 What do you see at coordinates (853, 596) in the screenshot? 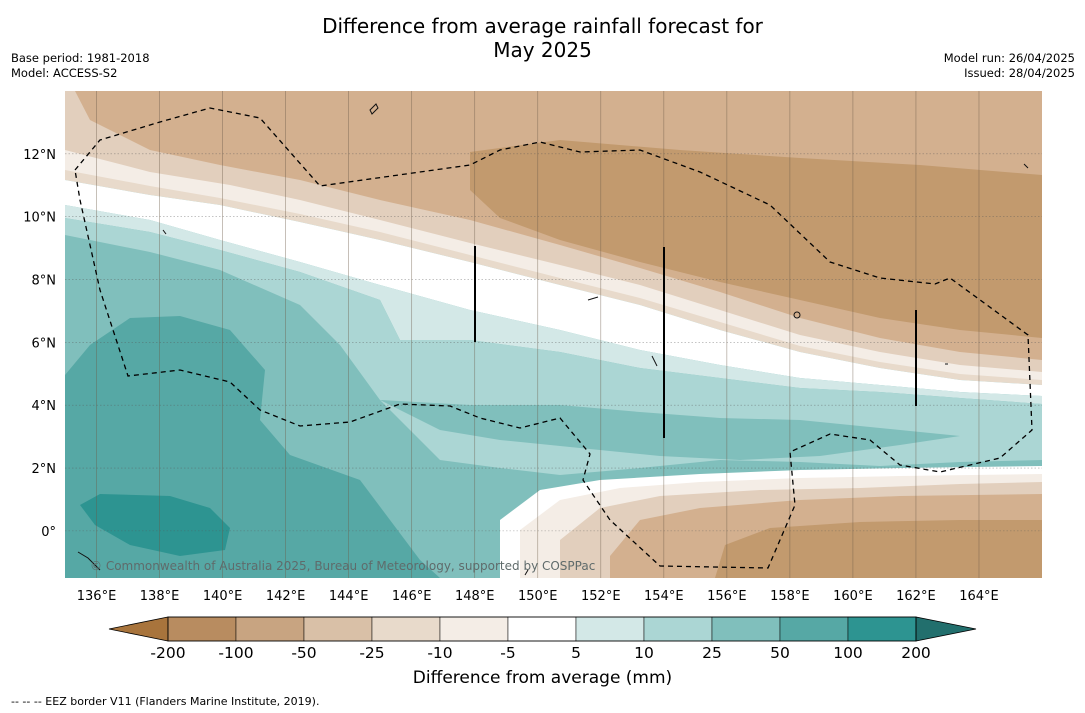
I see `longitude-tick-label: 160°E` at bounding box center [853, 596].